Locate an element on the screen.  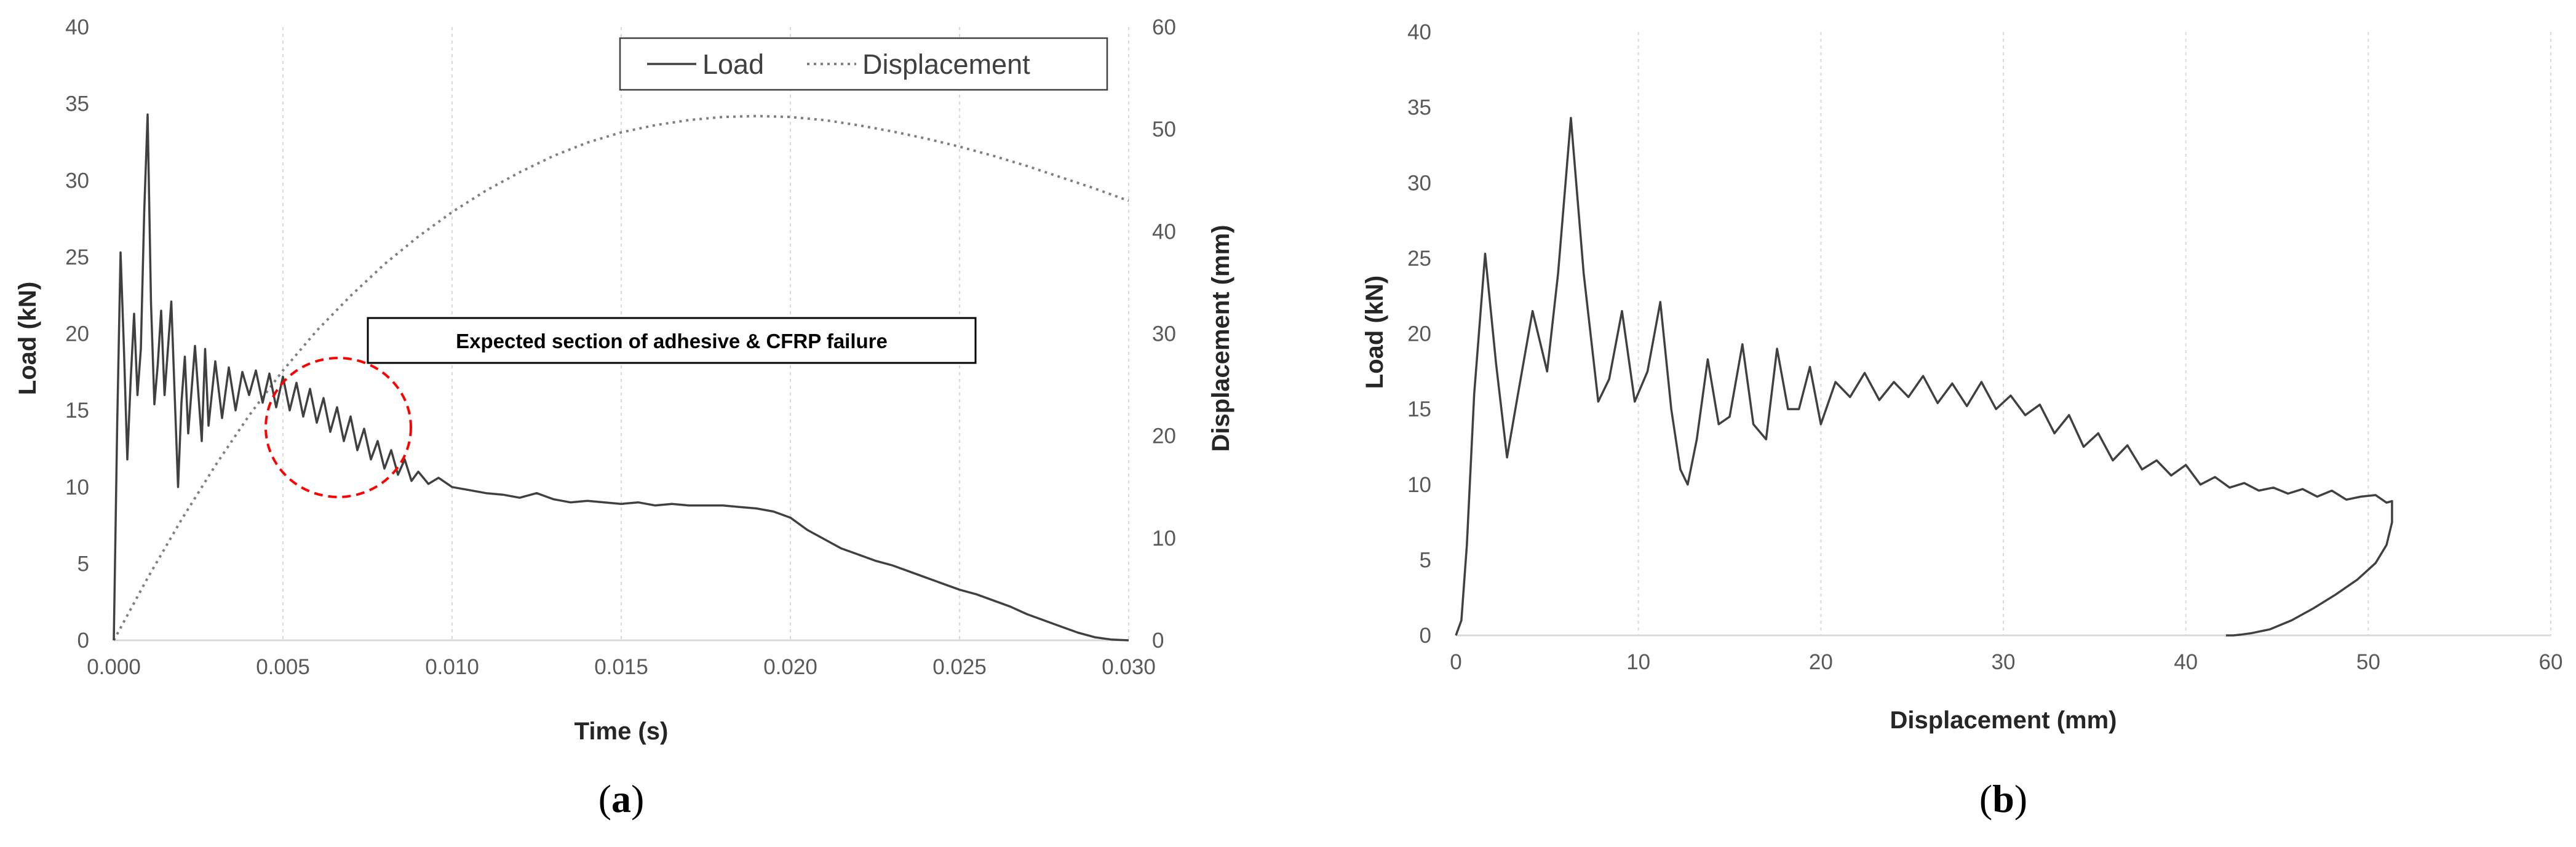
chart-b-y-tick-label: 20 is located at coordinates (1419, 334).